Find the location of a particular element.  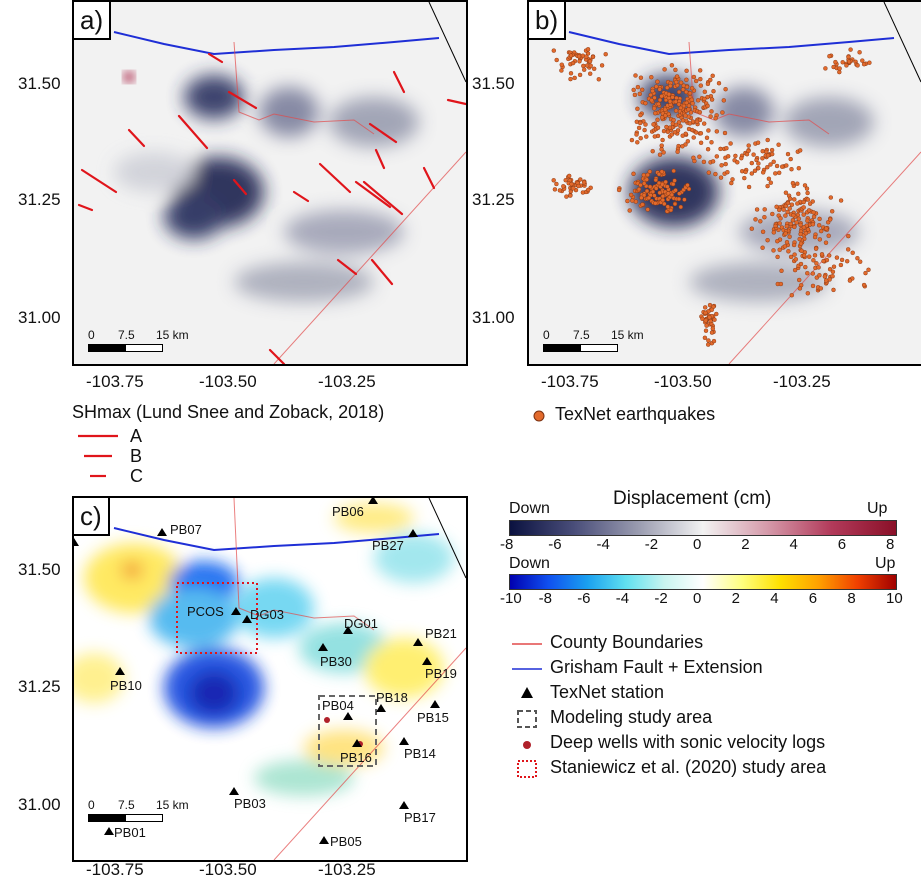

shmax-legend-c: C is located at coordinates (136, 476).